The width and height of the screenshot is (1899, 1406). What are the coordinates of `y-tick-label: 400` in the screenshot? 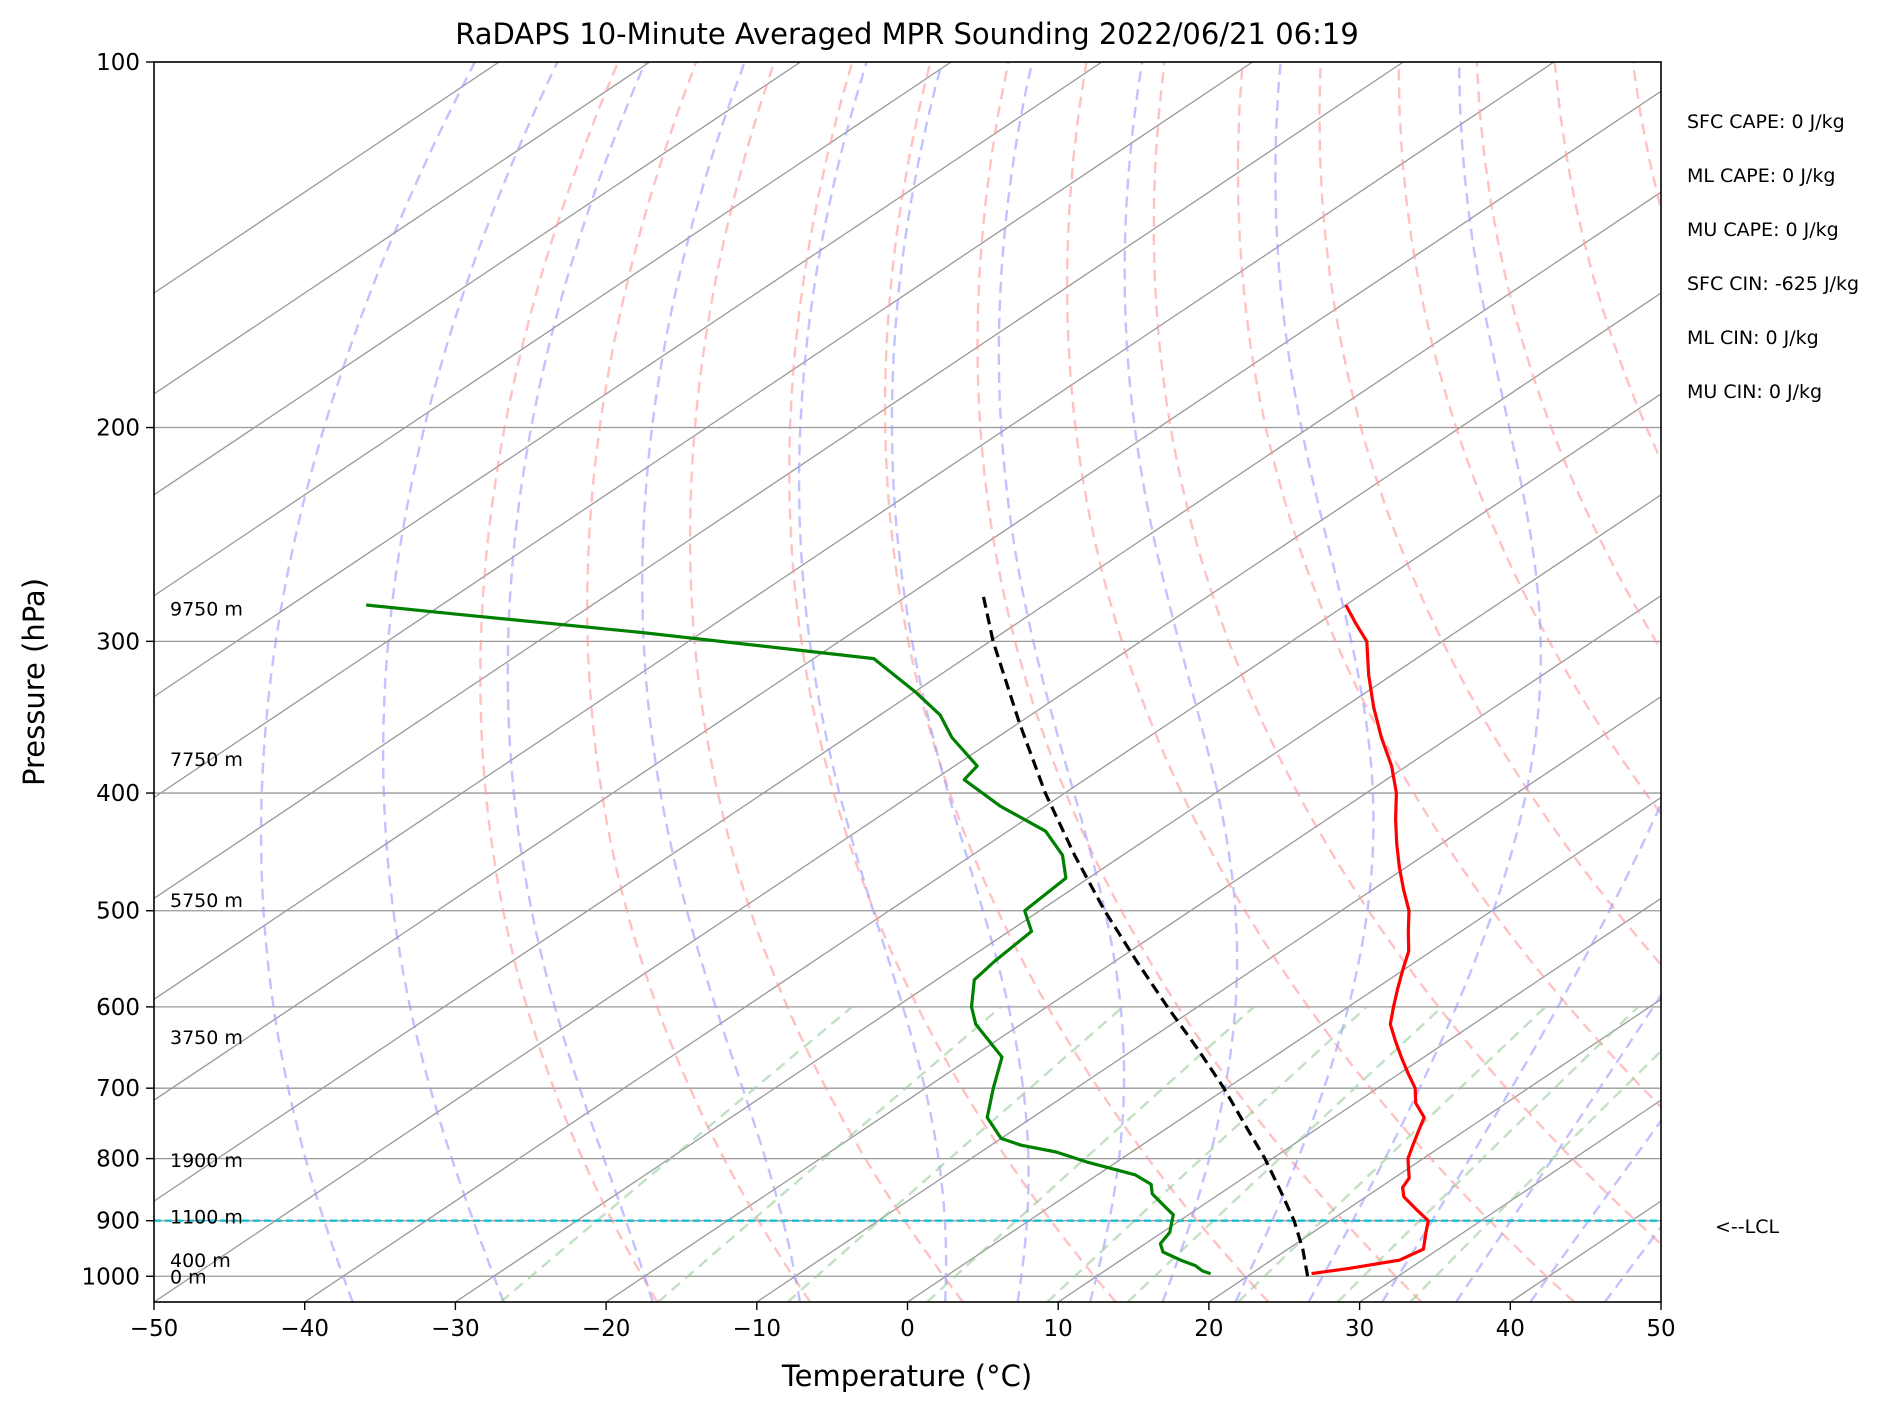 It's located at (118, 794).